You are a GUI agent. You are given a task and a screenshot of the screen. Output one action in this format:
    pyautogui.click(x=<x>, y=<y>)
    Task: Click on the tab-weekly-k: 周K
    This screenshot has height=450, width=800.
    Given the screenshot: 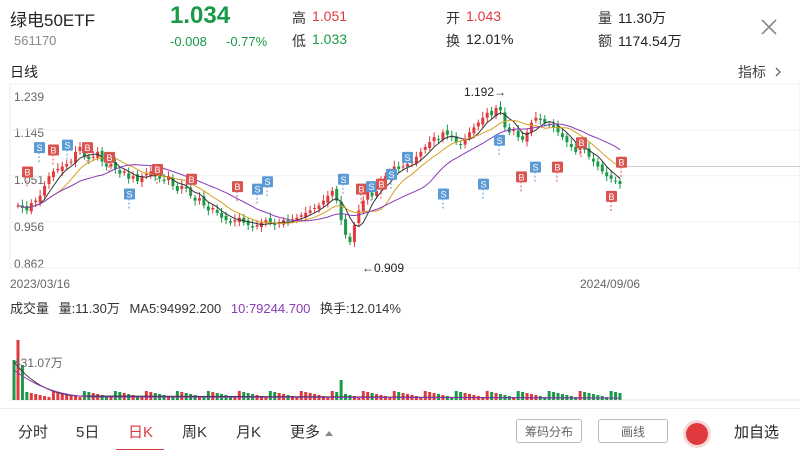 What is the action you would take?
    pyautogui.click(x=195, y=432)
    